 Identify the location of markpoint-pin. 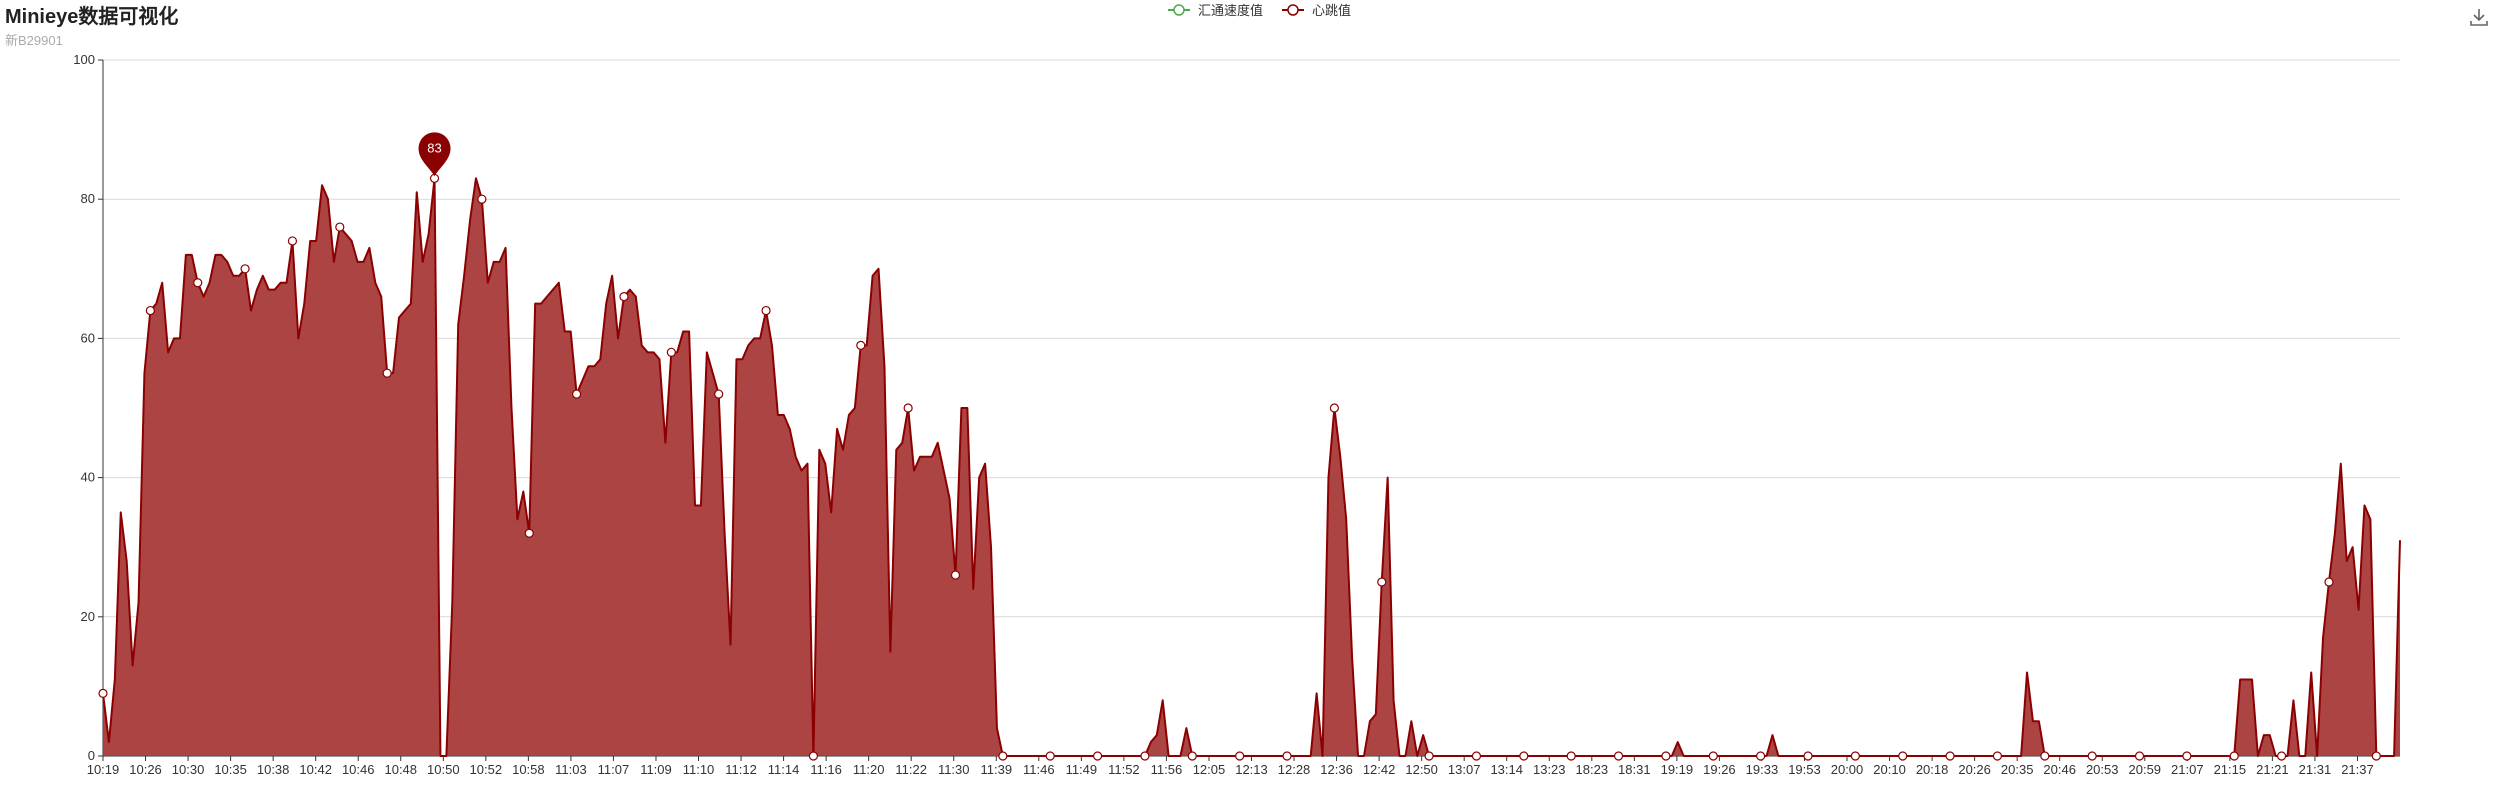
(434, 154).